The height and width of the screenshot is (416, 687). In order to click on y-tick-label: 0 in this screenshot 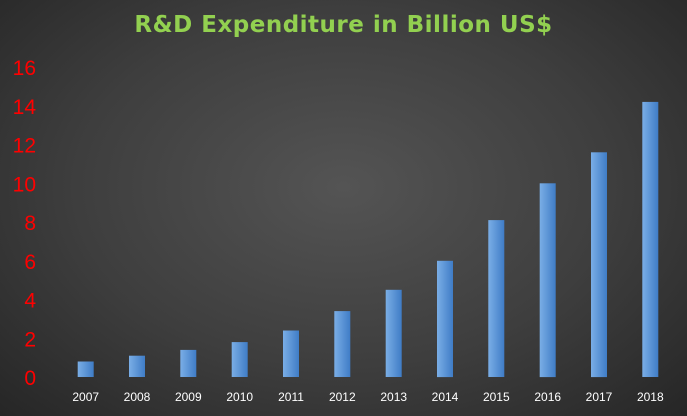, I will do `click(30, 378)`.